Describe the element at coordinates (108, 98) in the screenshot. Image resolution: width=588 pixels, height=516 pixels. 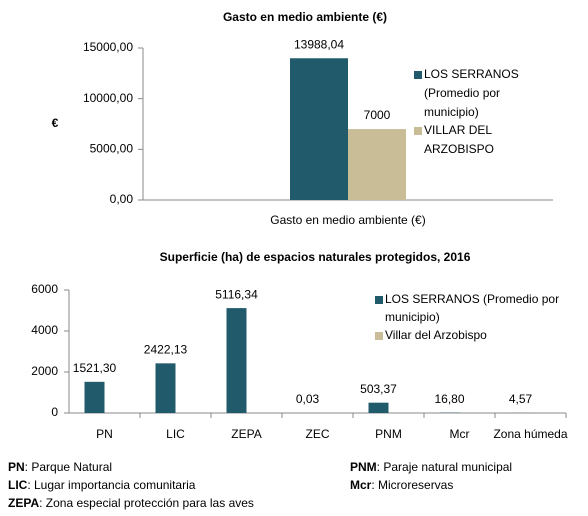
I see `y-tick-label: 10000,00` at that location.